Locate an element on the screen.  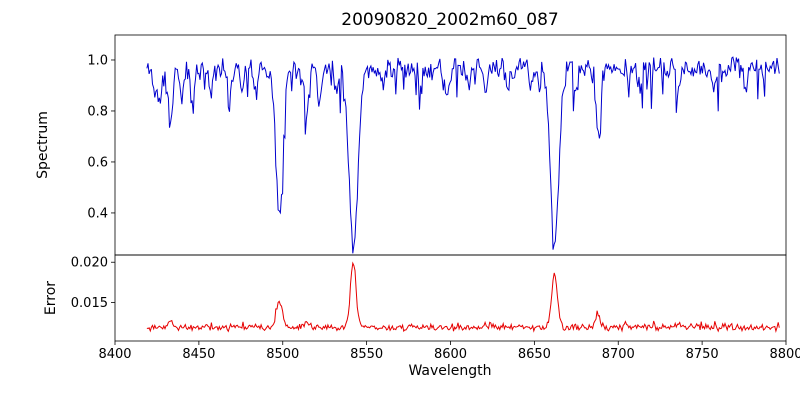
spectrum-y-tick-label: 1.0 is located at coordinates (97, 60).